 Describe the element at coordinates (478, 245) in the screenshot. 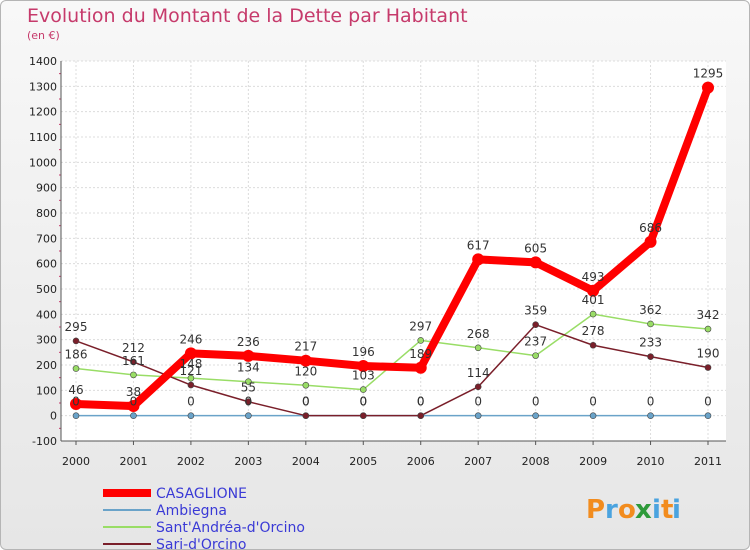

I see `data-label: 617` at that location.